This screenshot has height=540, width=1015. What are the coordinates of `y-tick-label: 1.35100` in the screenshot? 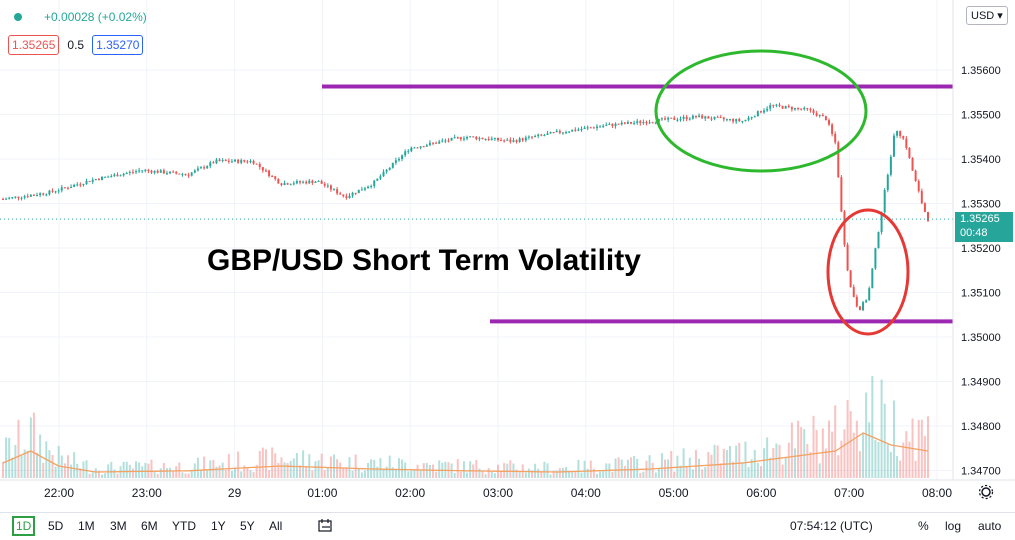 It's located at (981, 294).